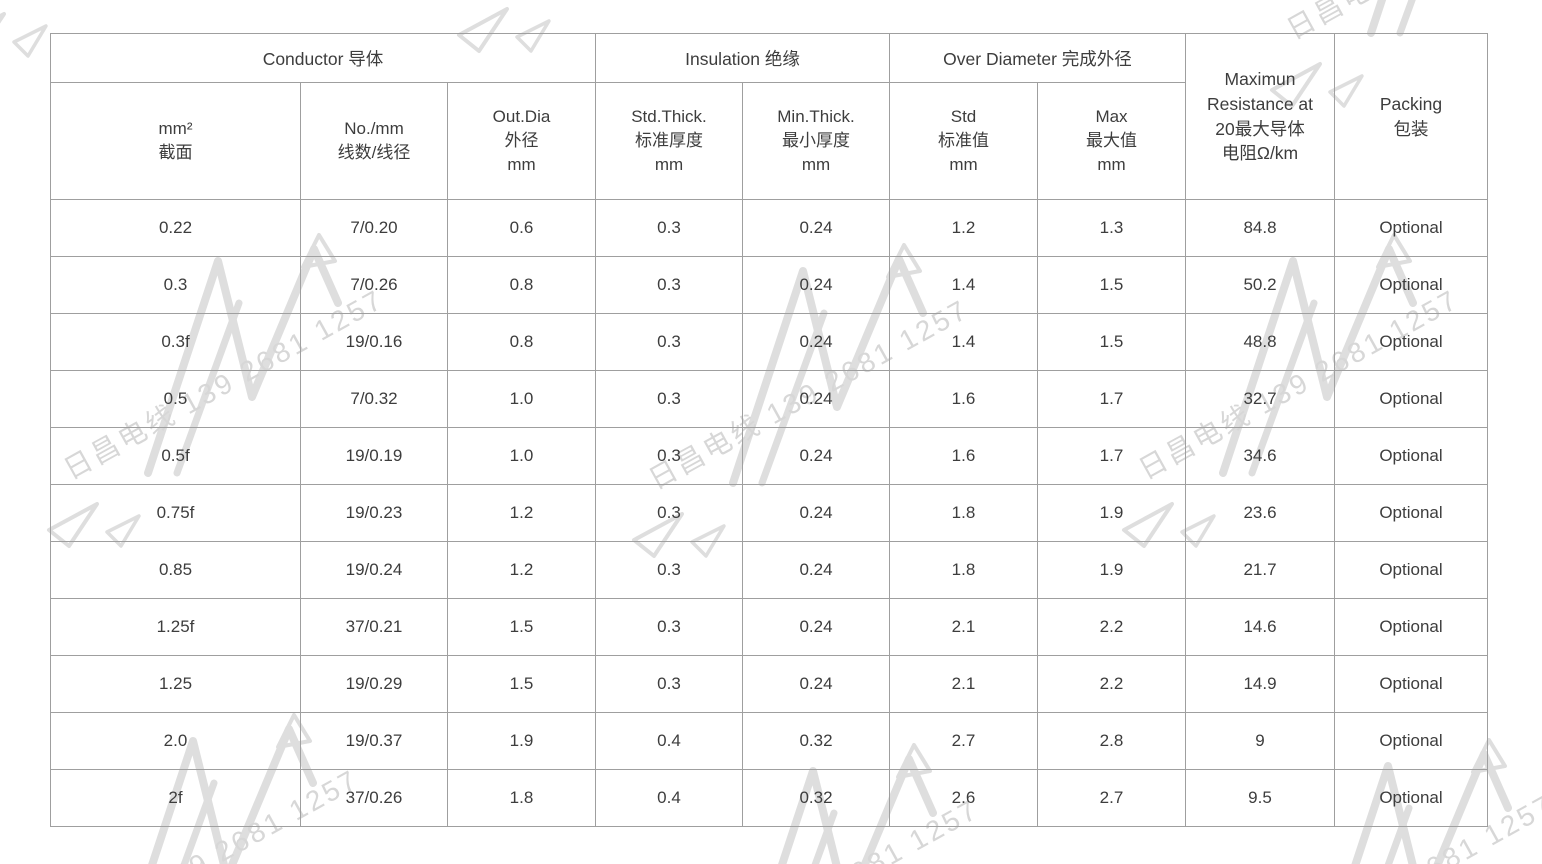 The width and height of the screenshot is (1542, 864). I want to click on header-line: Max, so click(1111, 116).